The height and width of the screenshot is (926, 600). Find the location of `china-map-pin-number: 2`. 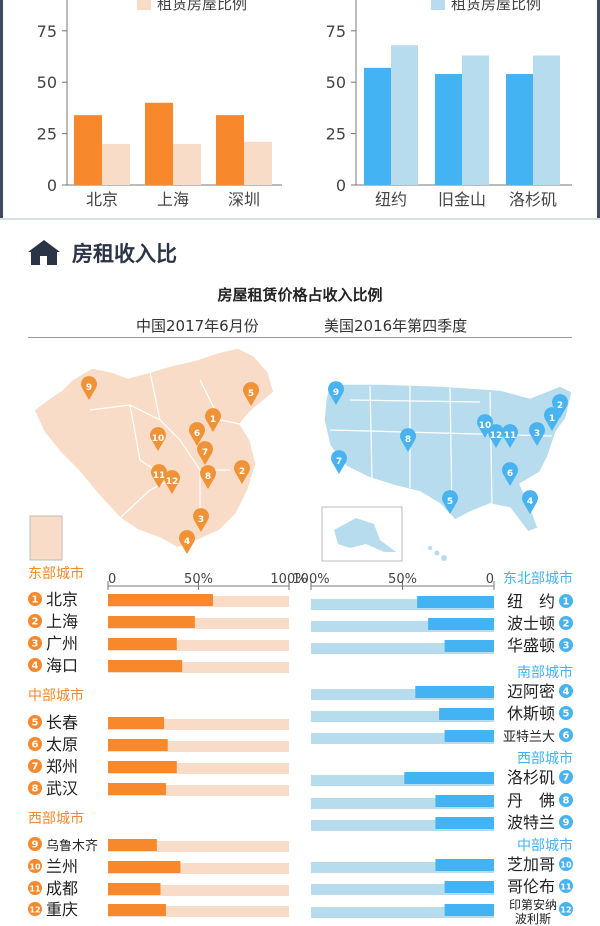

china-map-pin-number: 2 is located at coordinates (242, 472).